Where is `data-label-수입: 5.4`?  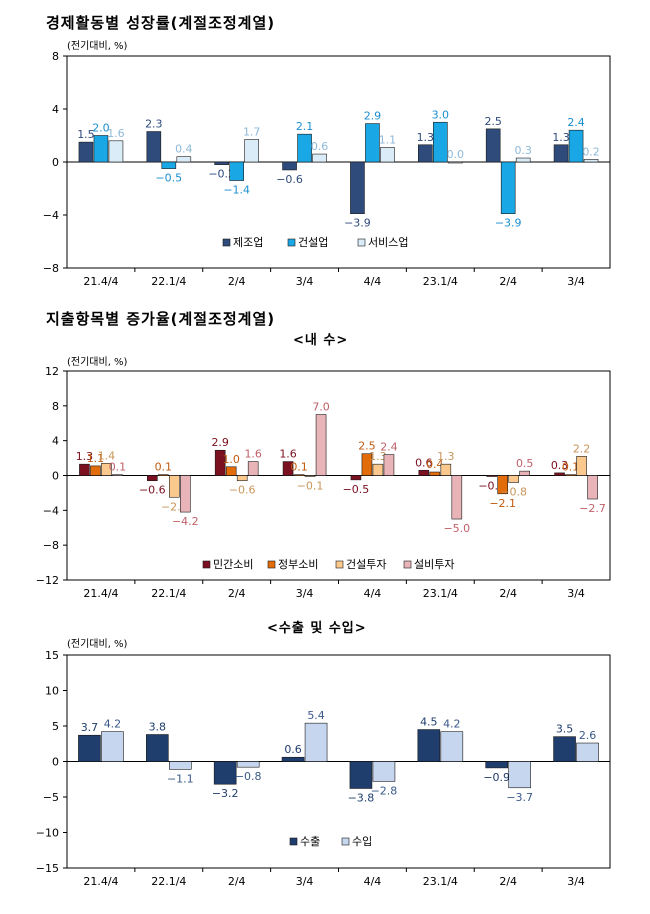
data-label-수입: 5.4 is located at coordinates (316, 715).